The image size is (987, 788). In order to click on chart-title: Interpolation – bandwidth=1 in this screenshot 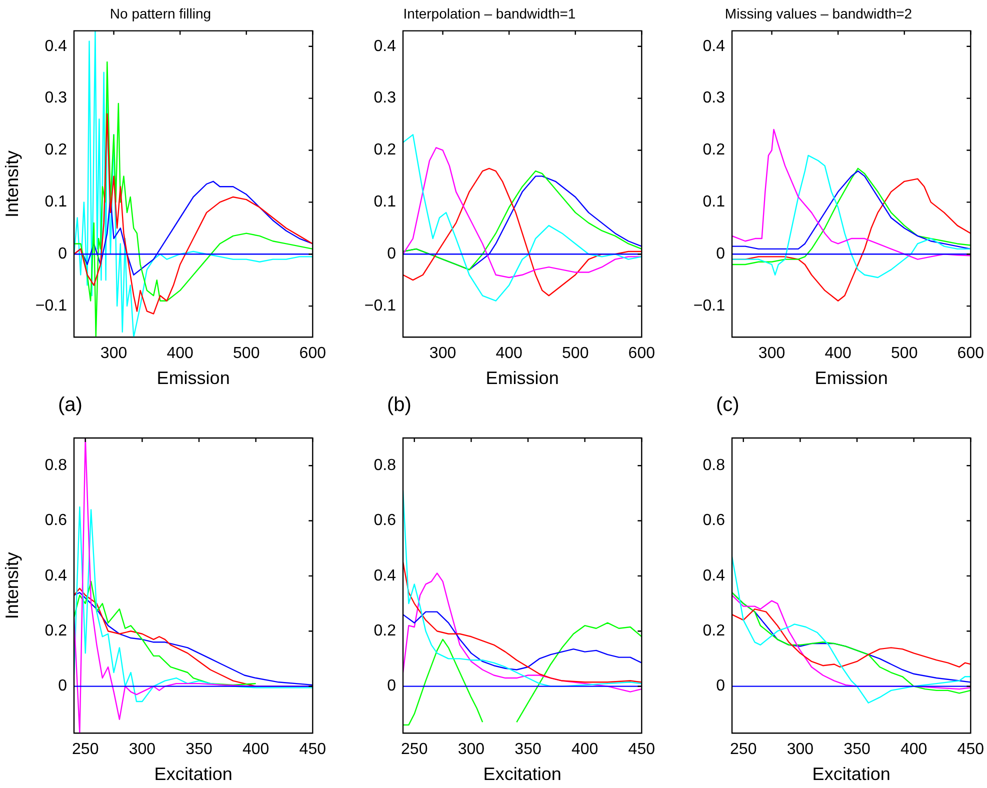, I will do `click(489, 13)`.